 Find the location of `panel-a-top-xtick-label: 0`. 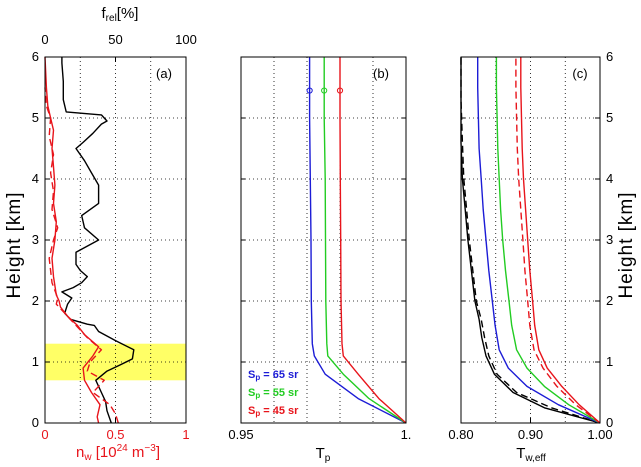

panel-a-top-xtick-label: 0 is located at coordinates (44, 39).